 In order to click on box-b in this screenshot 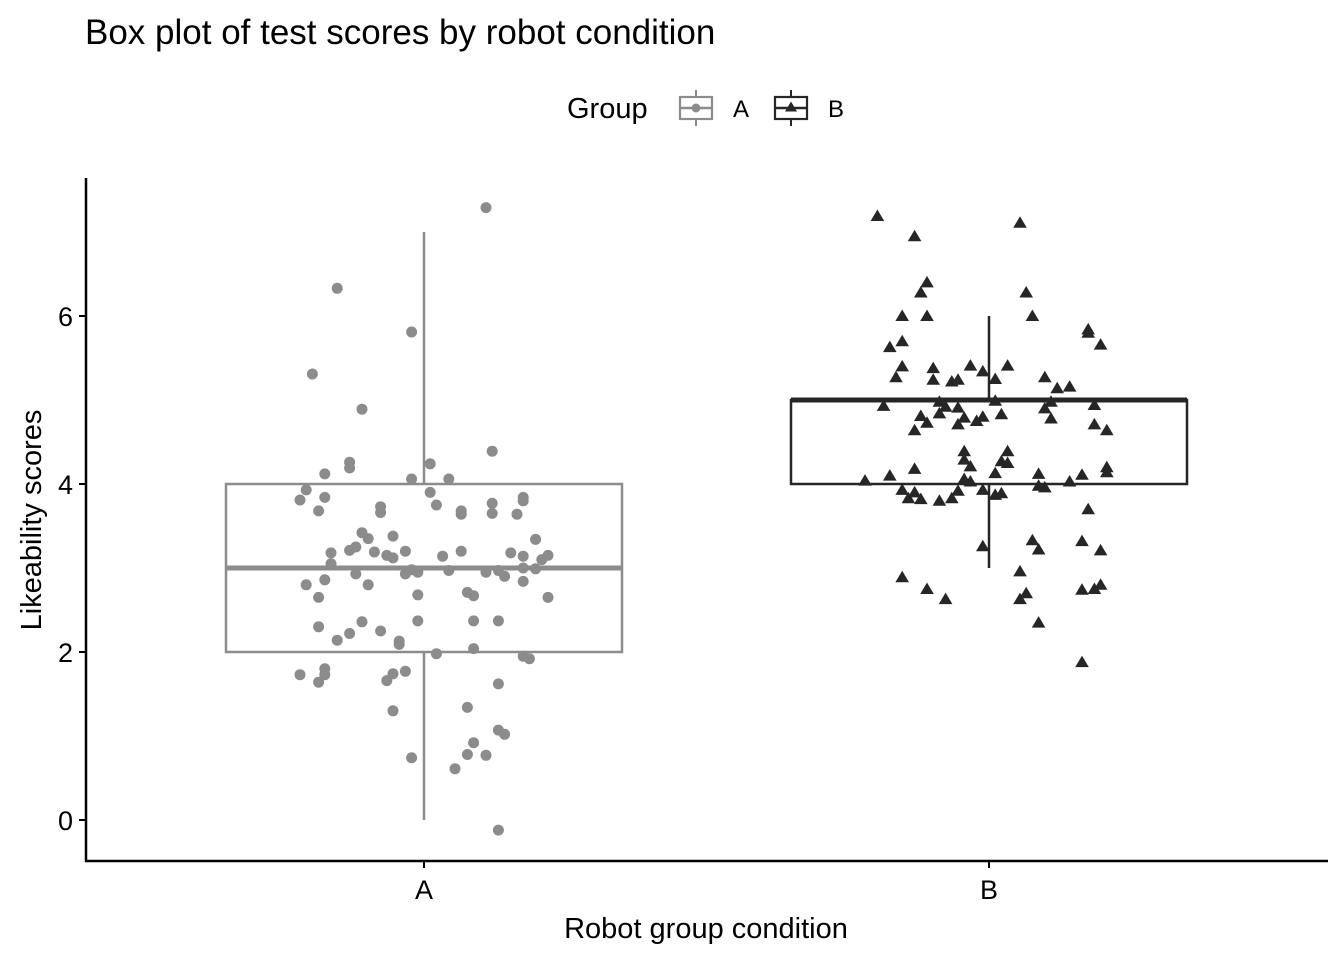, I will do `click(989, 442)`.